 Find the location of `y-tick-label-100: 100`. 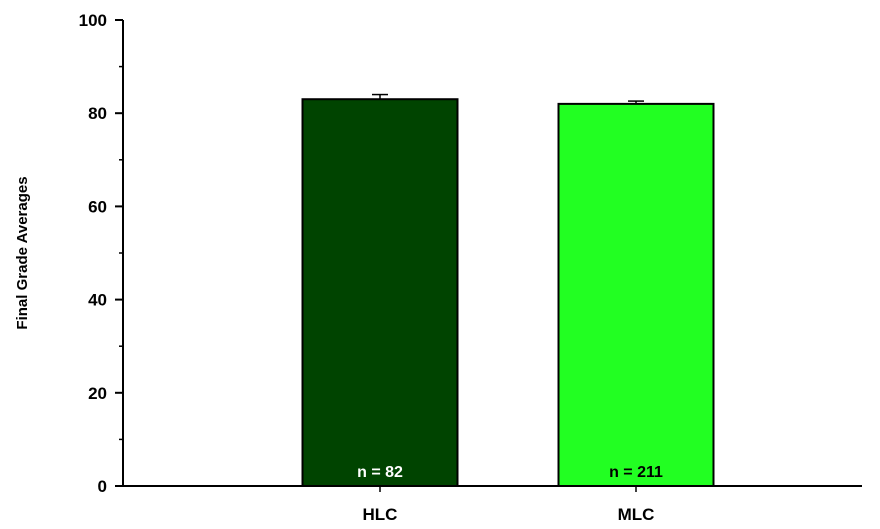

y-tick-label-100: 100 is located at coordinates (93, 20).